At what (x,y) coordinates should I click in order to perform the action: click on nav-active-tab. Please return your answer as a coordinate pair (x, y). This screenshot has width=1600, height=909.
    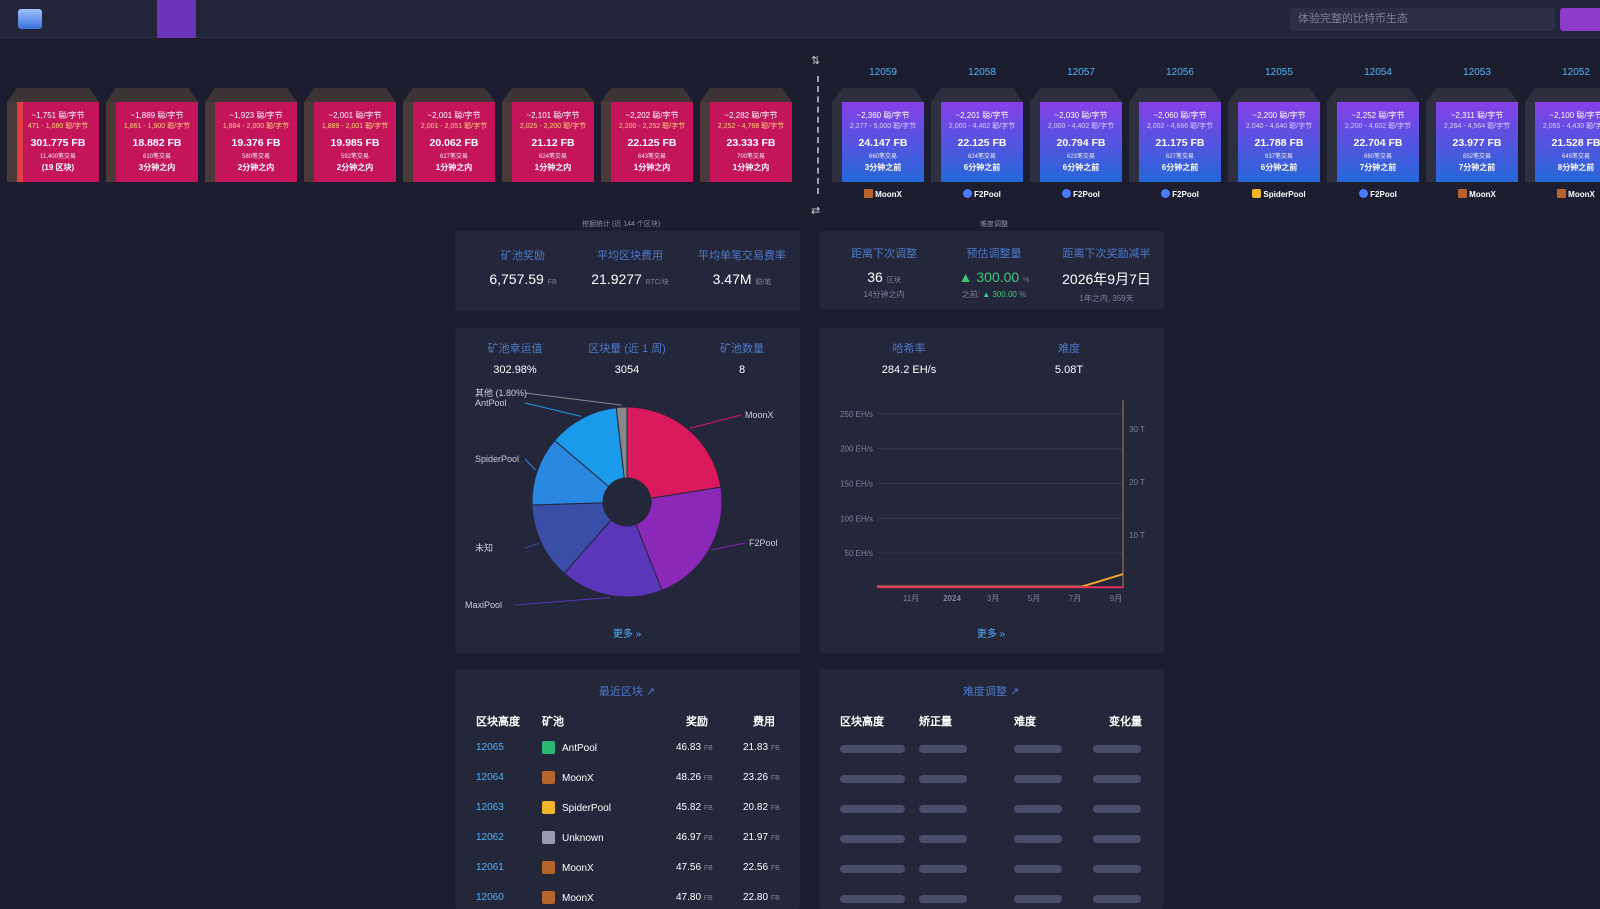
    Looking at the image, I should click on (176, 19).